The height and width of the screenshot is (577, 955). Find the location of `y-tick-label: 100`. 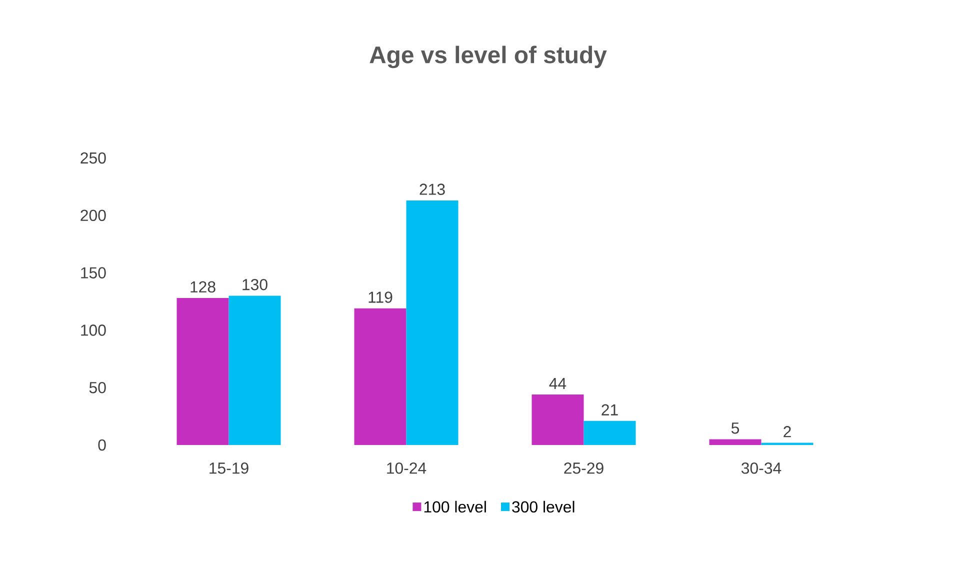

y-tick-label: 100 is located at coordinates (93, 330).